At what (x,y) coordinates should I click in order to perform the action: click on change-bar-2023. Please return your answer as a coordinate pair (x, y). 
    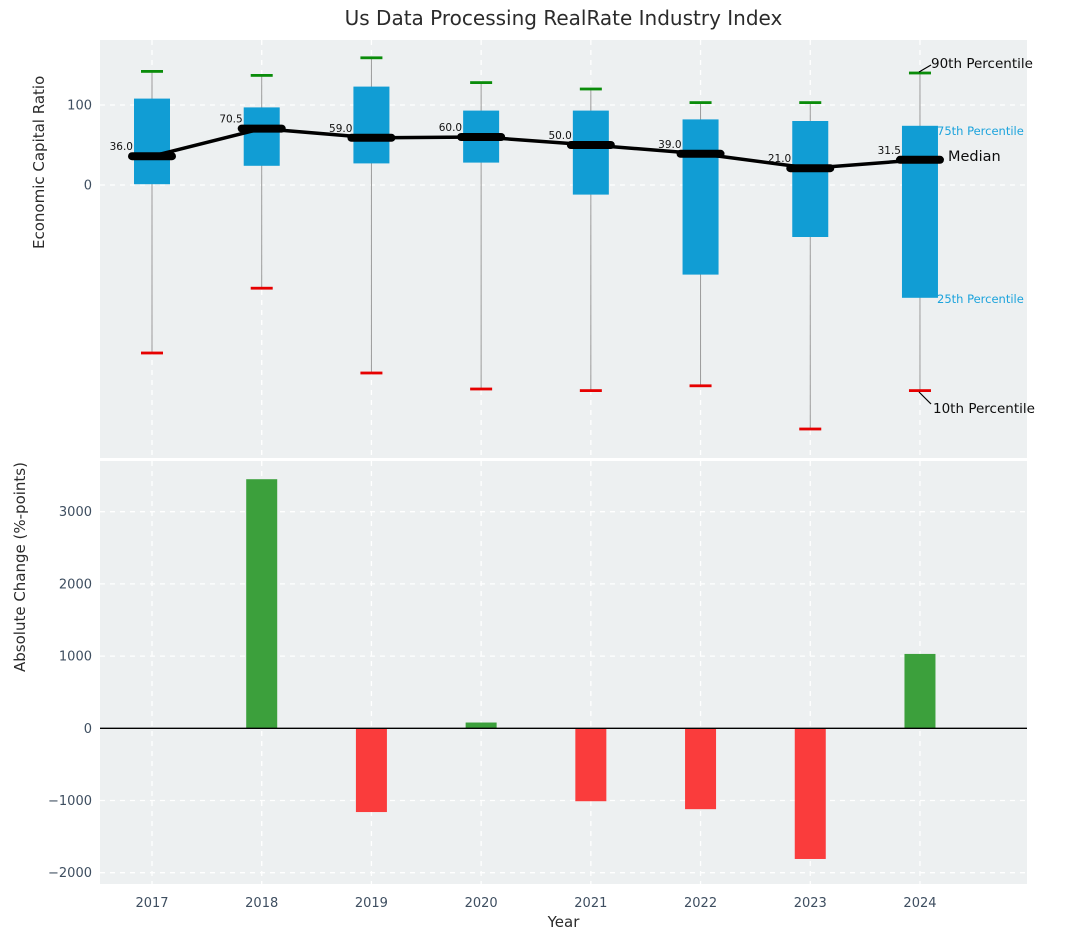
    Looking at the image, I should click on (810, 793).